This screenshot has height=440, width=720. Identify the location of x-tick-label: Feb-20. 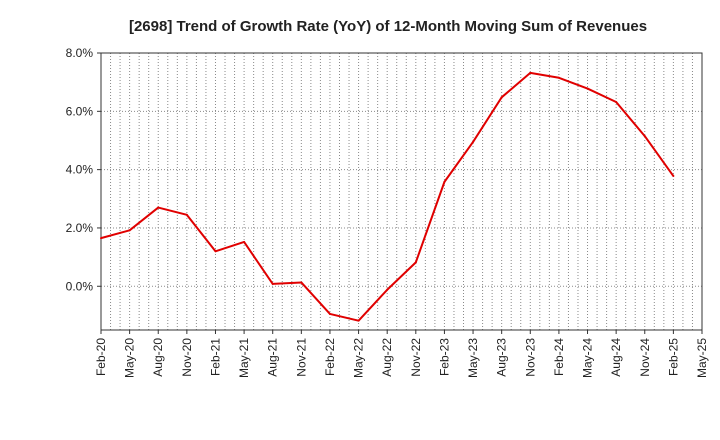
(101, 357).